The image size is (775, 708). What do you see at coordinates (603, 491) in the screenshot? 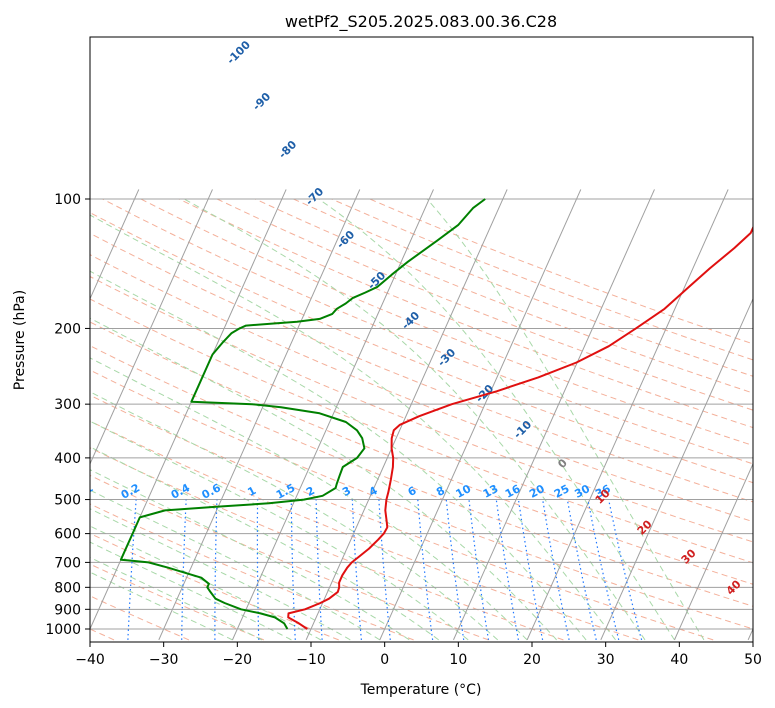
I see `mixing-ratio-label: 36` at bounding box center [603, 491].